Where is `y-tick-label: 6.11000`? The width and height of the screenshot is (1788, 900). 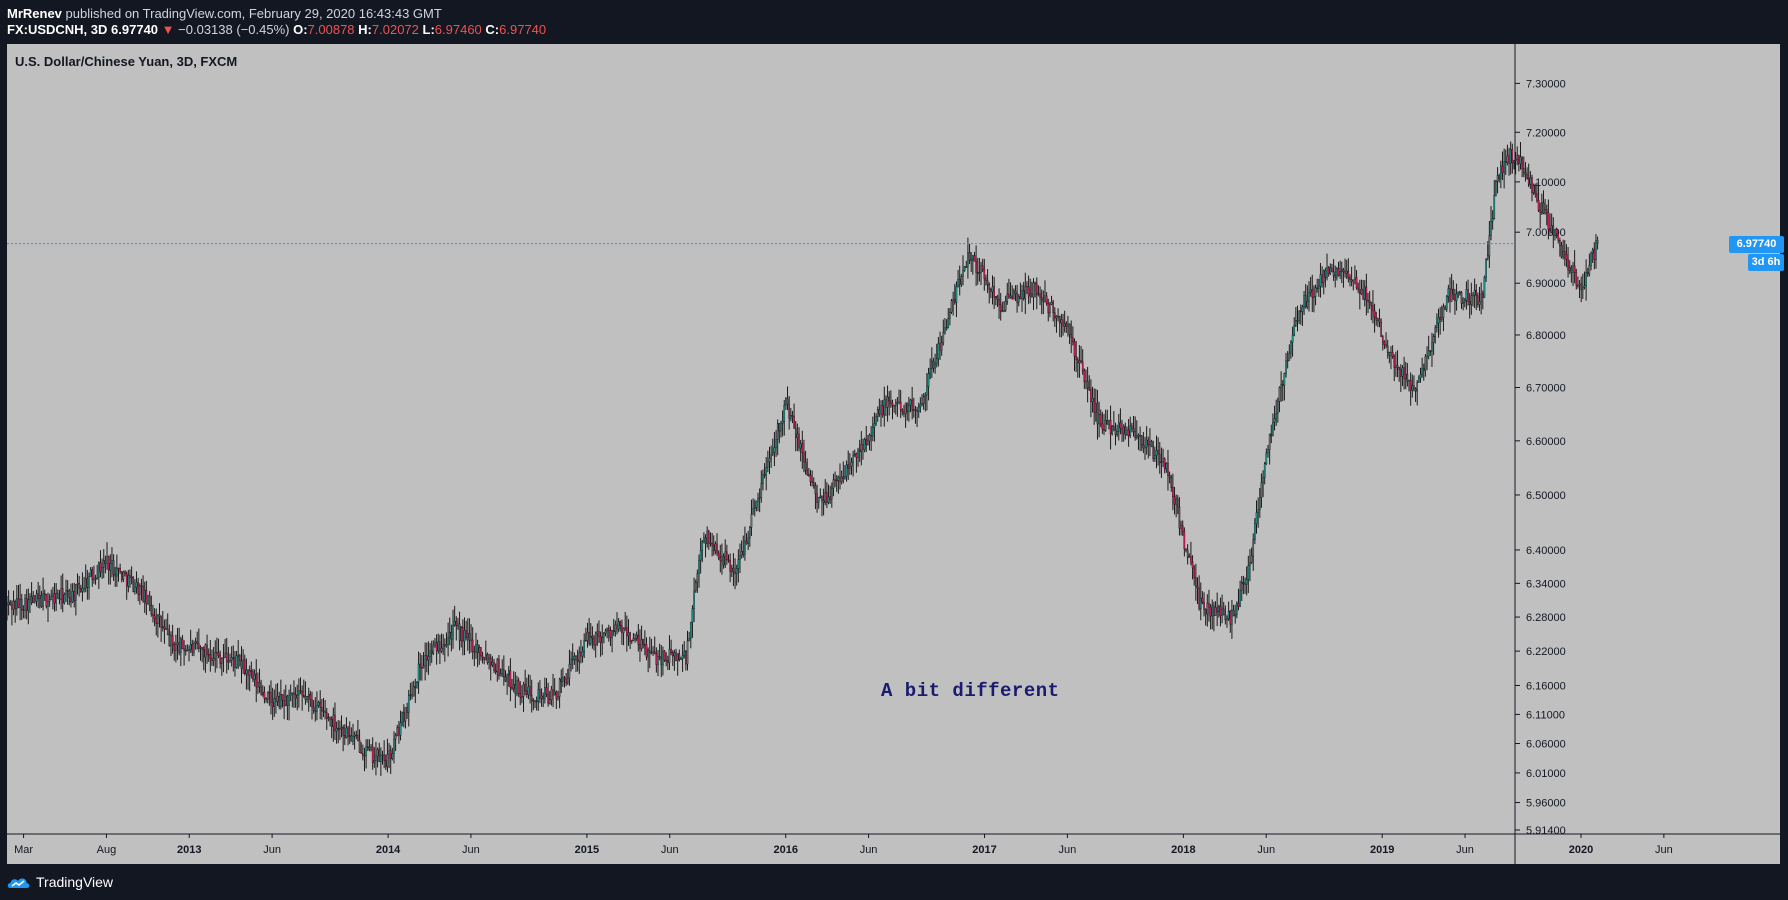
y-tick-label: 6.11000 is located at coordinates (1545, 715).